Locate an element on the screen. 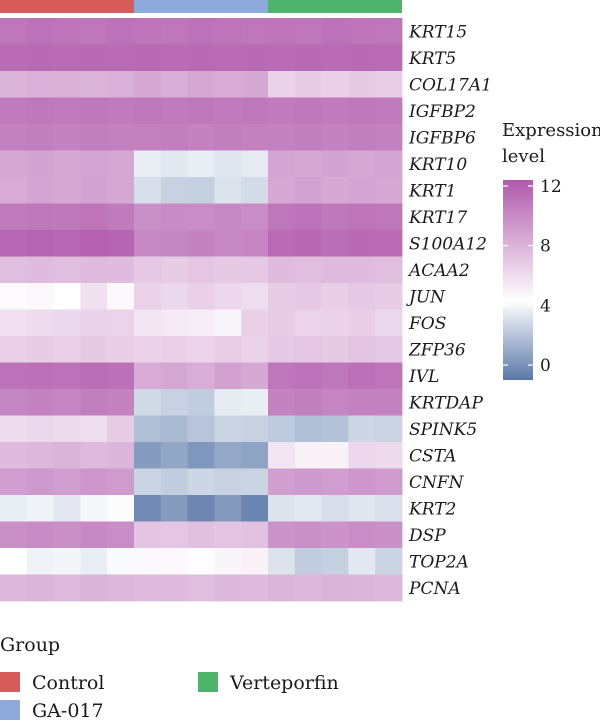 This screenshot has width=600, height=722. group-bar-verteporfin is located at coordinates (335, 6).